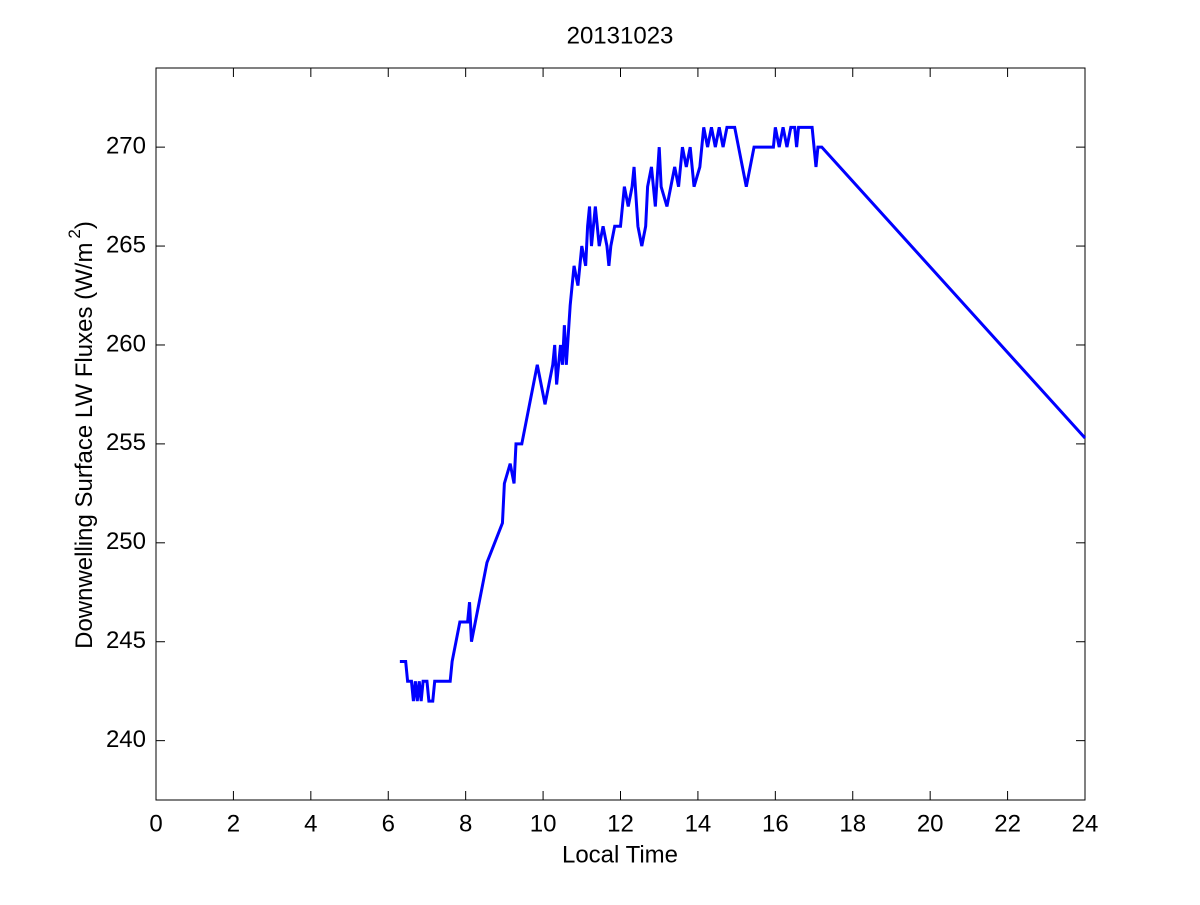 The image size is (1200, 905). Describe the element at coordinates (74, 233) in the screenshot. I see `y-axis-label-sup: 2` at that location.